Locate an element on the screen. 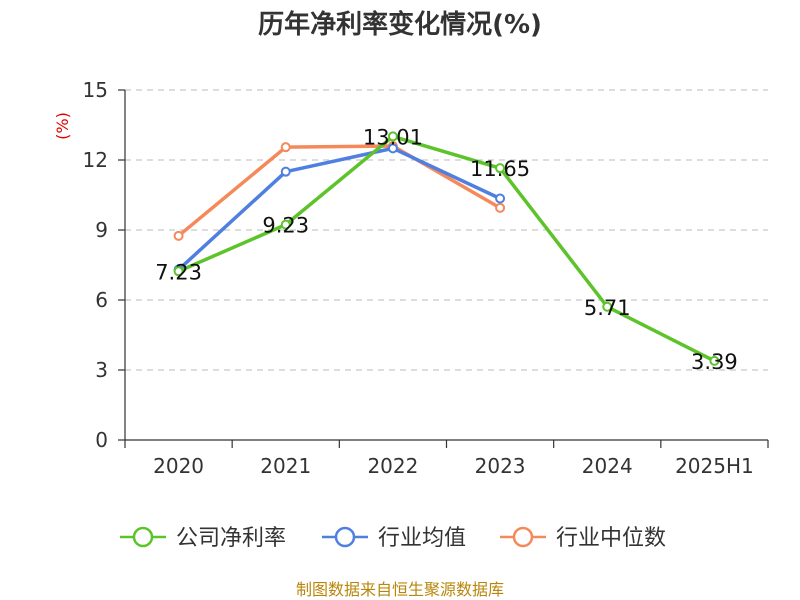 The image size is (800, 600). data-label: 11.65 is located at coordinates (500, 169).